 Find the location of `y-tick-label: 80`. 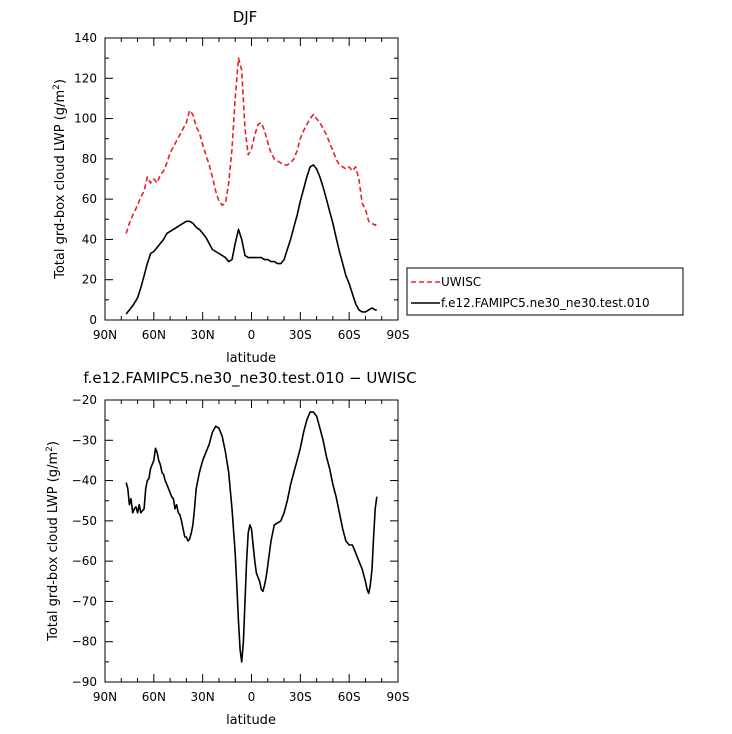

y-tick-label: 80 is located at coordinates (89, 159).